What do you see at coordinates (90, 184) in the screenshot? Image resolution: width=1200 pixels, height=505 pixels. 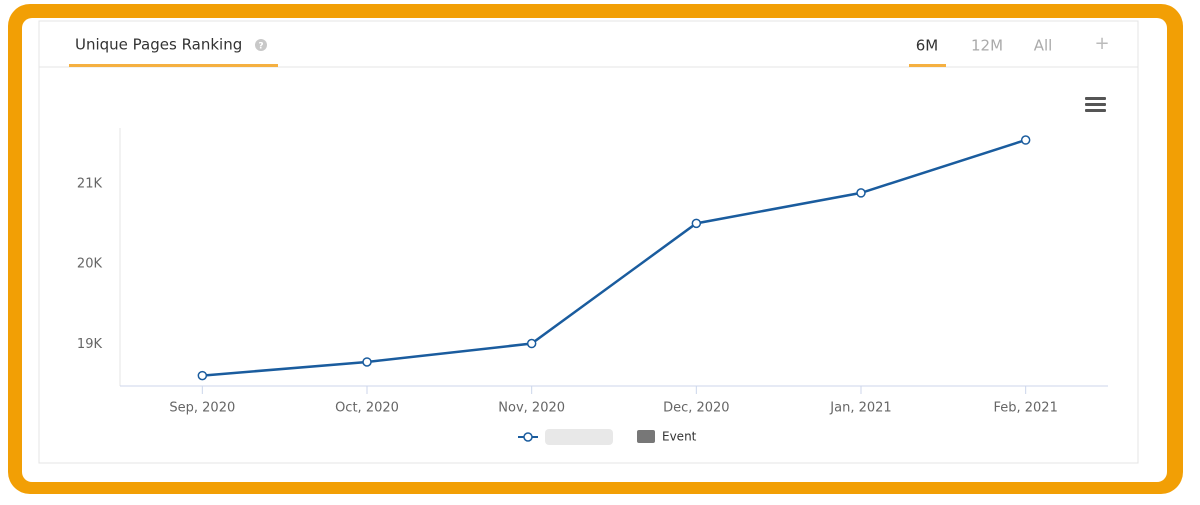 I see `y-tick-label: 21K` at bounding box center [90, 184].